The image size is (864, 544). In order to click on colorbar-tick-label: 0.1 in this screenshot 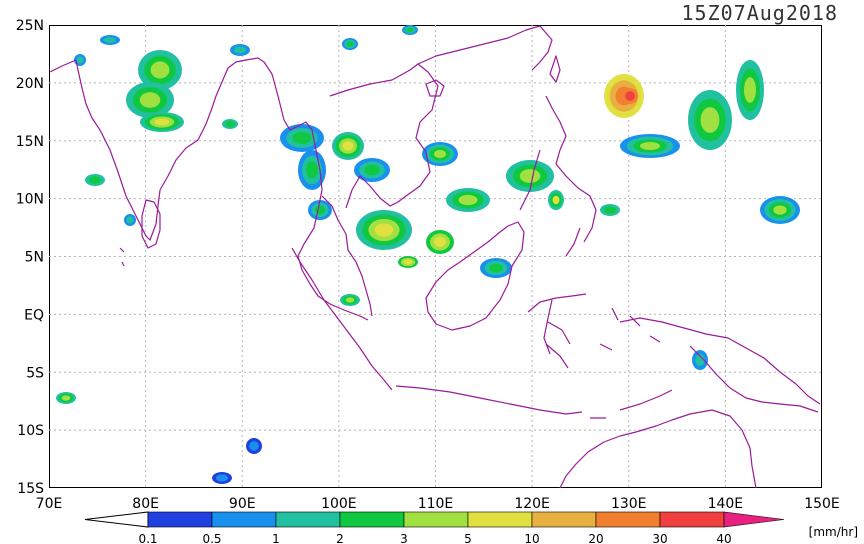, I will do `click(147, 538)`.